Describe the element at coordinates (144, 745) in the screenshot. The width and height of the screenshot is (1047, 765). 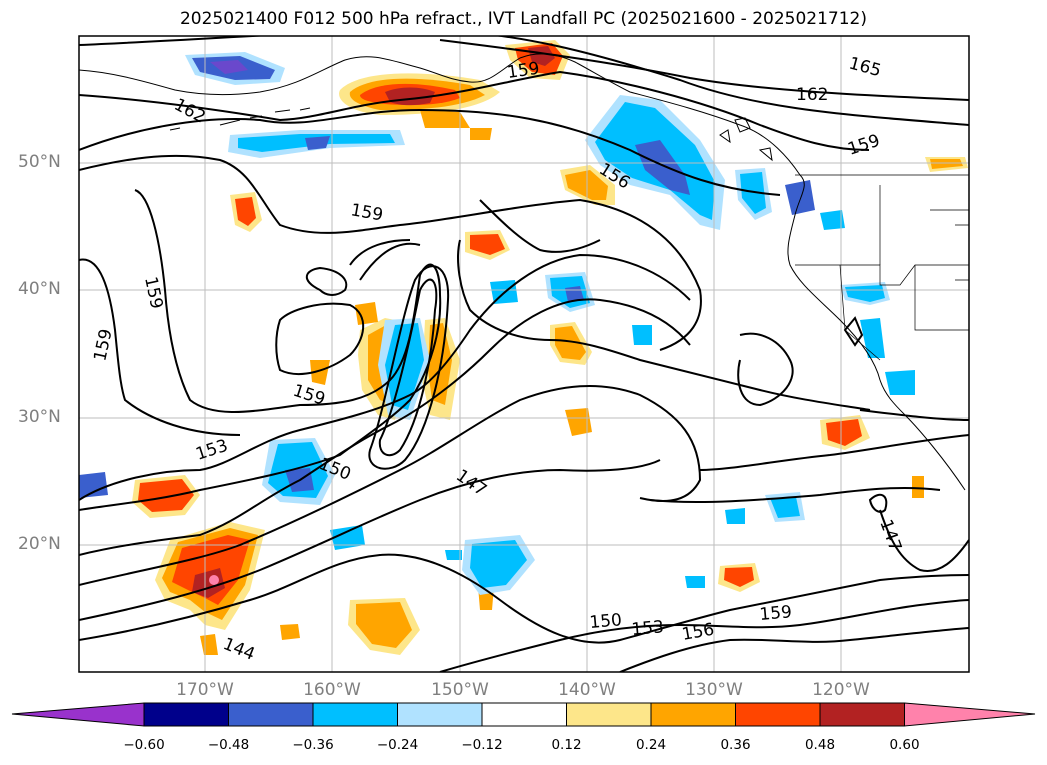
I see `colorbar-tick-label: −0.60` at that location.